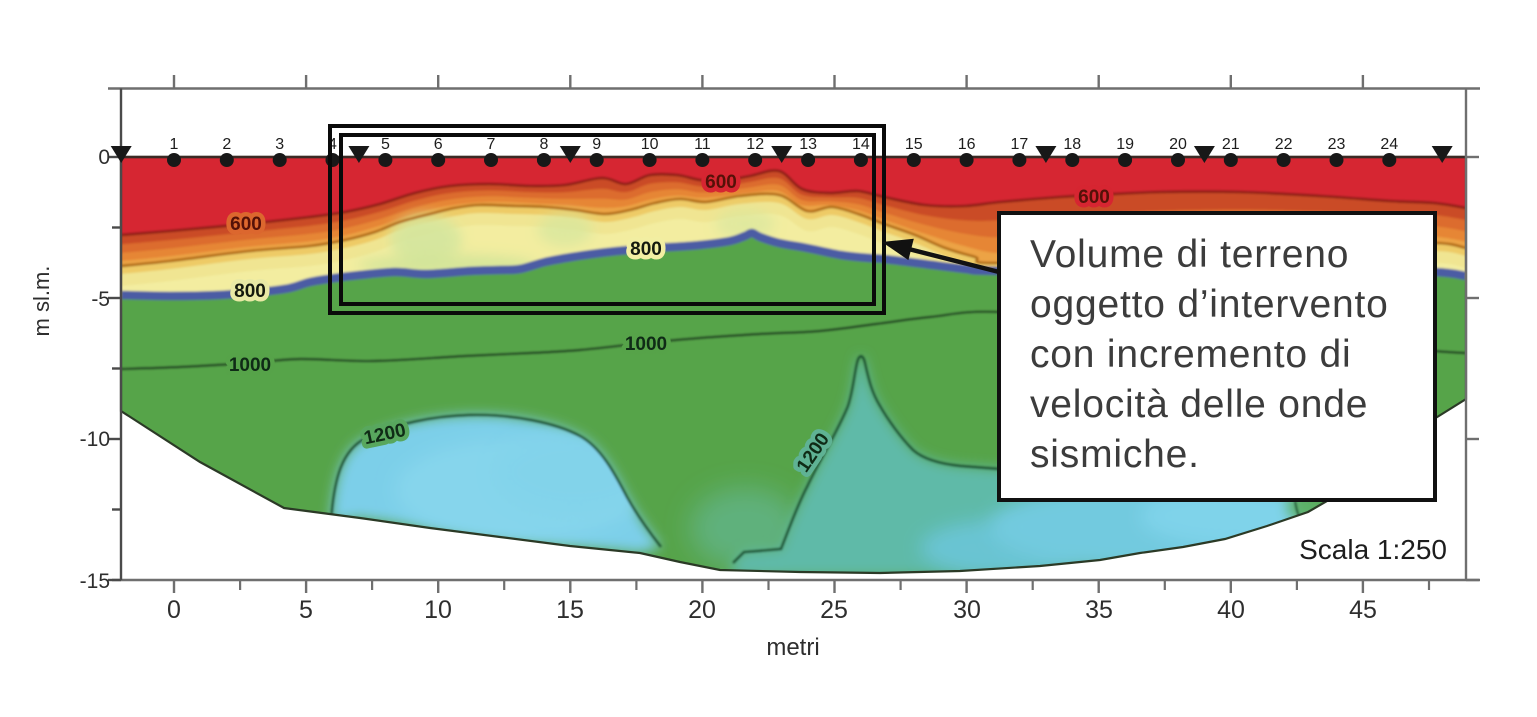  I want to click on svg-text: -10, so click(95, 439).